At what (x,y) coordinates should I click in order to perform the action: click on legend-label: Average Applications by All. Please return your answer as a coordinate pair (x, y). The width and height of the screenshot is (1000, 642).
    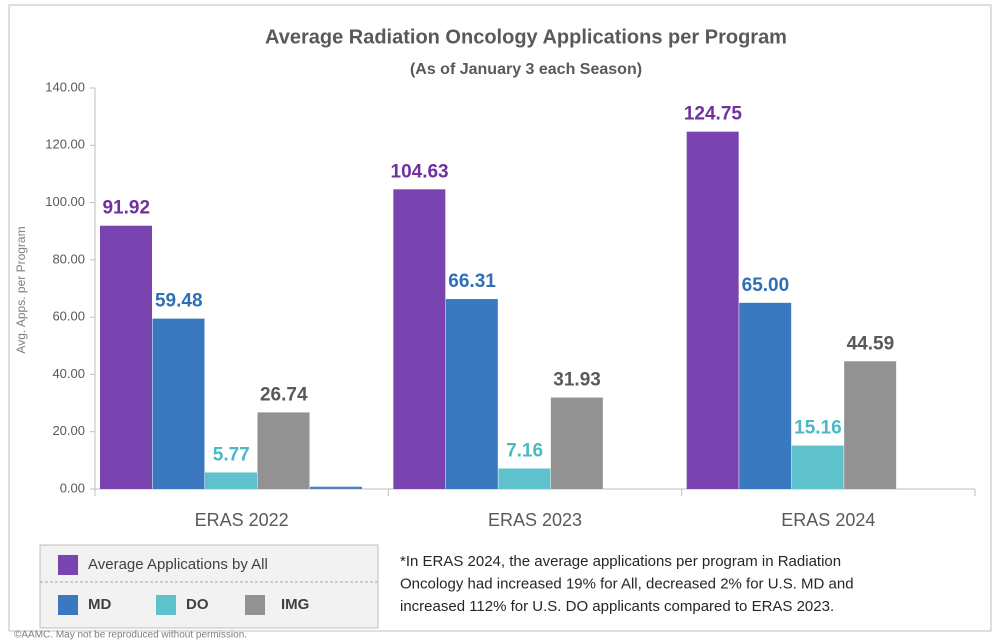
    Looking at the image, I should click on (178, 564).